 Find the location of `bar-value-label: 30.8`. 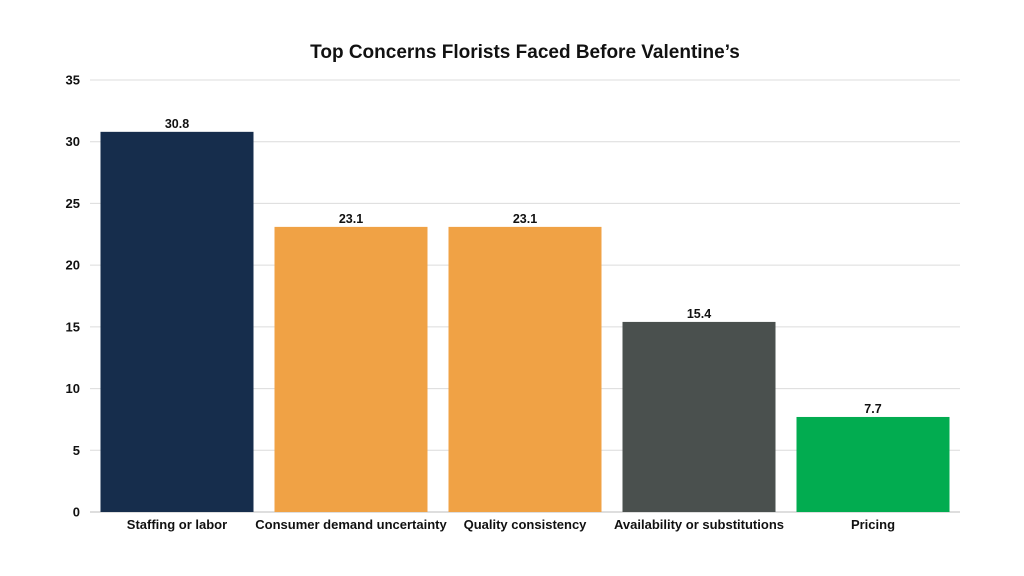

bar-value-label: 30.8 is located at coordinates (177, 124).